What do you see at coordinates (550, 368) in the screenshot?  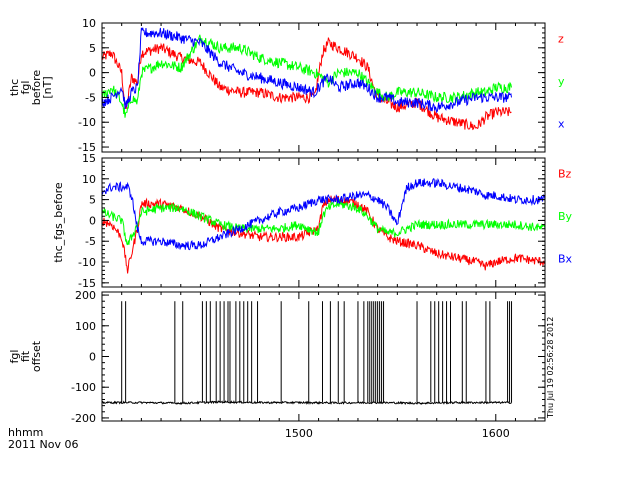 I see `timestamp-label: Thu Jul 19 02:56:28 2012` at bounding box center [550, 368].